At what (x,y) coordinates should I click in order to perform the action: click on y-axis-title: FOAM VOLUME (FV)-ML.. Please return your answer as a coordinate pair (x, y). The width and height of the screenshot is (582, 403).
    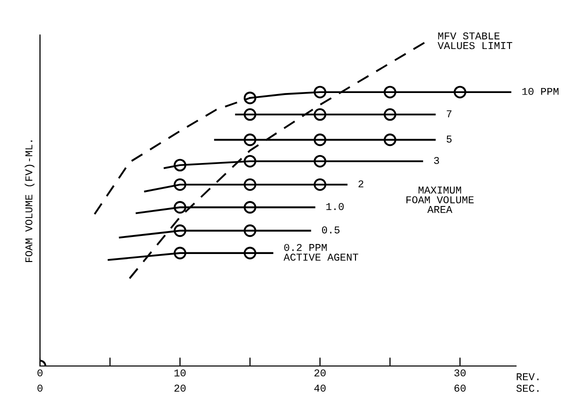
    Looking at the image, I should click on (29, 201).